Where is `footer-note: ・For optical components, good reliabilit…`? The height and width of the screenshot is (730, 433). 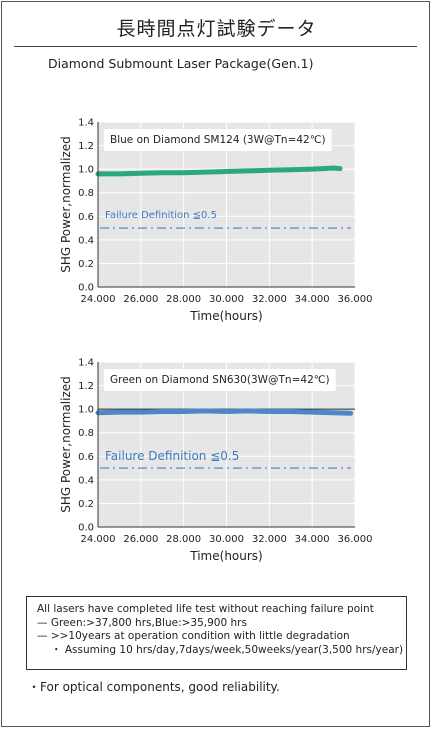
footer-note: ・For optical components, good reliabilit… is located at coordinates (154, 687).